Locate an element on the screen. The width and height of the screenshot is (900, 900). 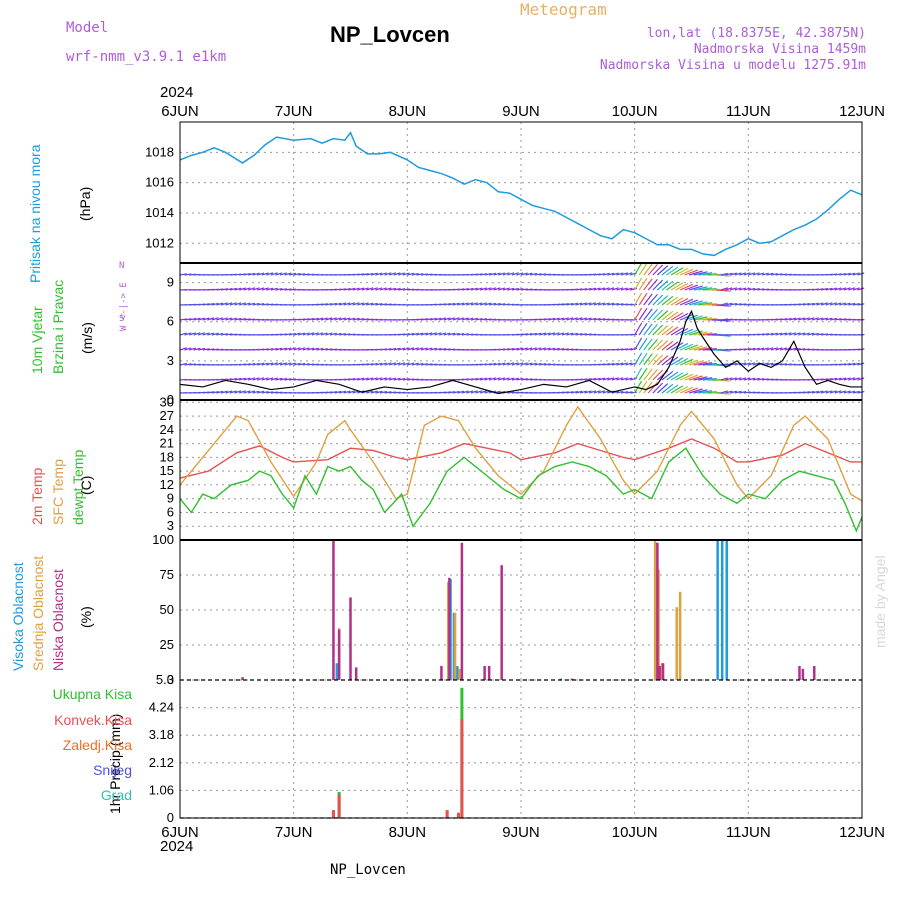
y-tick-label: 1012 is located at coordinates (159, 242).